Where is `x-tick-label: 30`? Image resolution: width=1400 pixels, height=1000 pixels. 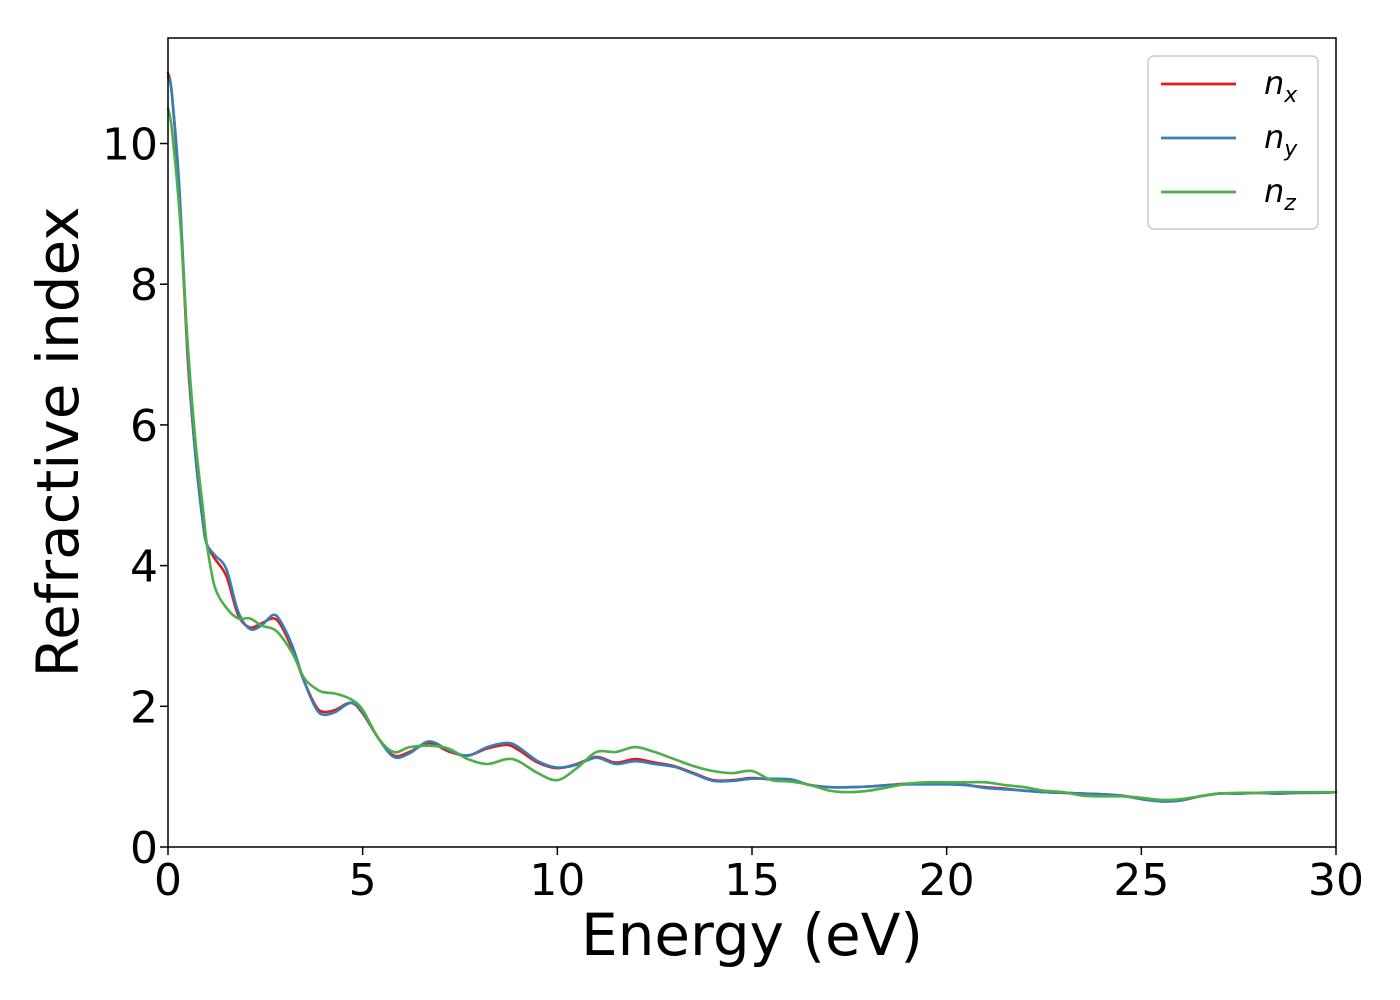
x-tick-label: 30 is located at coordinates (1336, 880).